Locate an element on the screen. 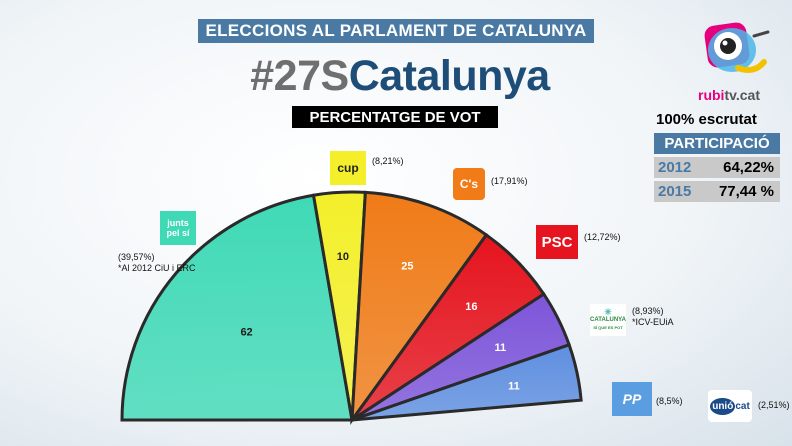 The width and height of the screenshot is (792, 446). unio-pct: (2,51%) is located at coordinates (774, 405).